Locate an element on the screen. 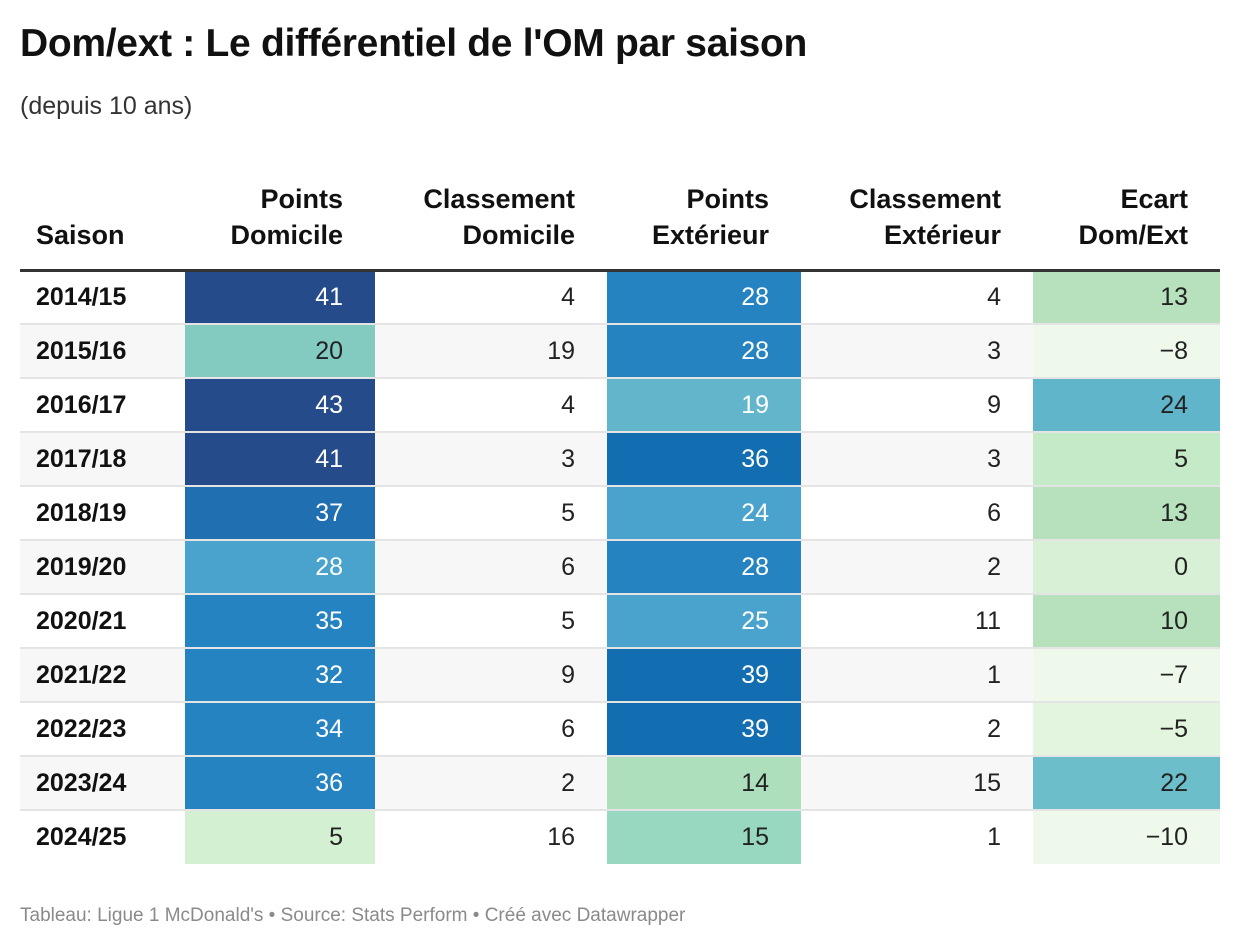 Image resolution: width=1240 pixels, height=950 pixels. cell-saison: 2019/20 is located at coordinates (102, 566).